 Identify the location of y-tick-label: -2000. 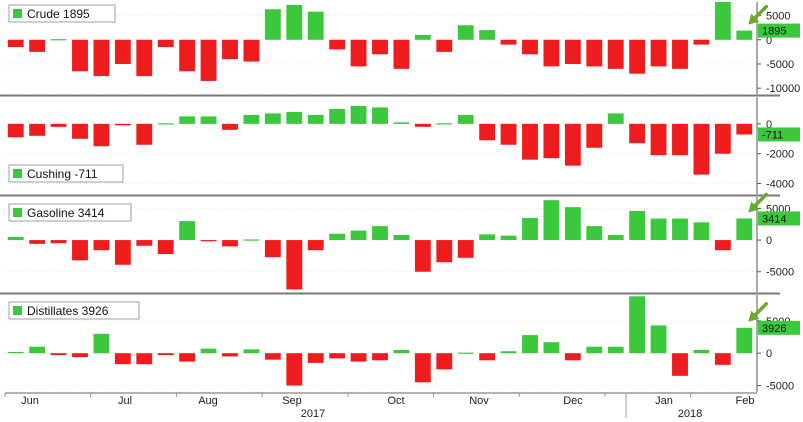
(780, 155).